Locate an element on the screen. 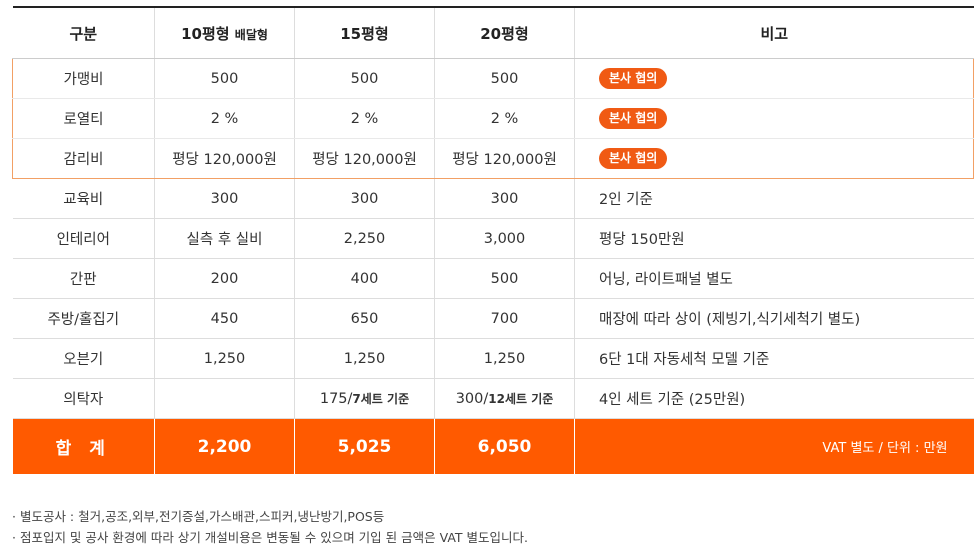 The height and width of the screenshot is (559, 978). table-row: 가맹비 500 500 500 본사 협의 is located at coordinates (493, 78).